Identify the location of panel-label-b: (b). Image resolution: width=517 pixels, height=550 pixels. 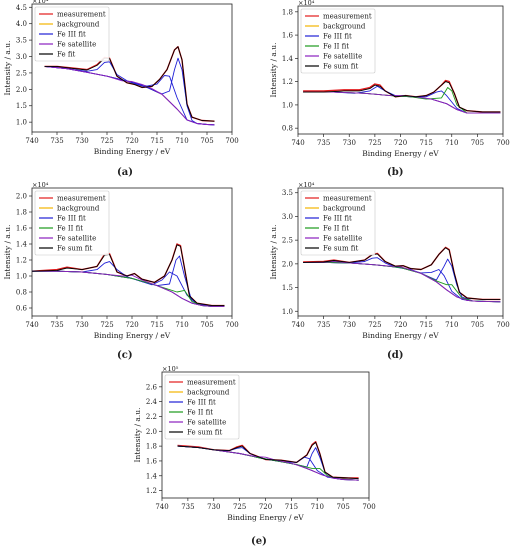
(395, 172).